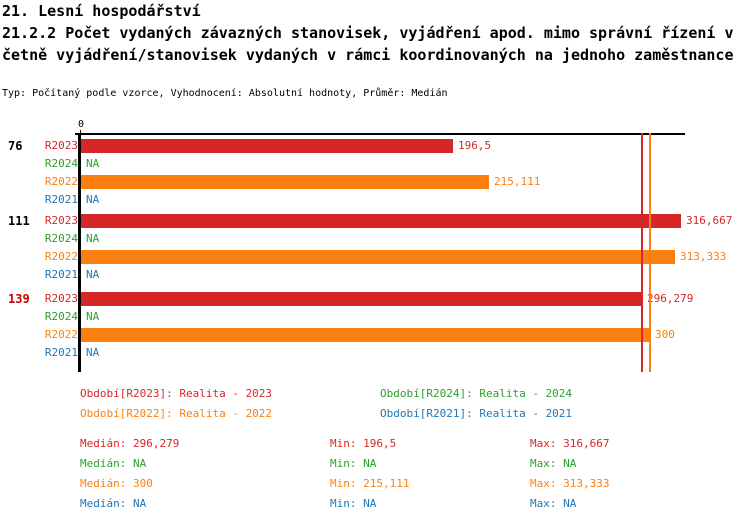 The height and width of the screenshot is (520, 750). I want to click on x-axis-line, so click(380, 134).